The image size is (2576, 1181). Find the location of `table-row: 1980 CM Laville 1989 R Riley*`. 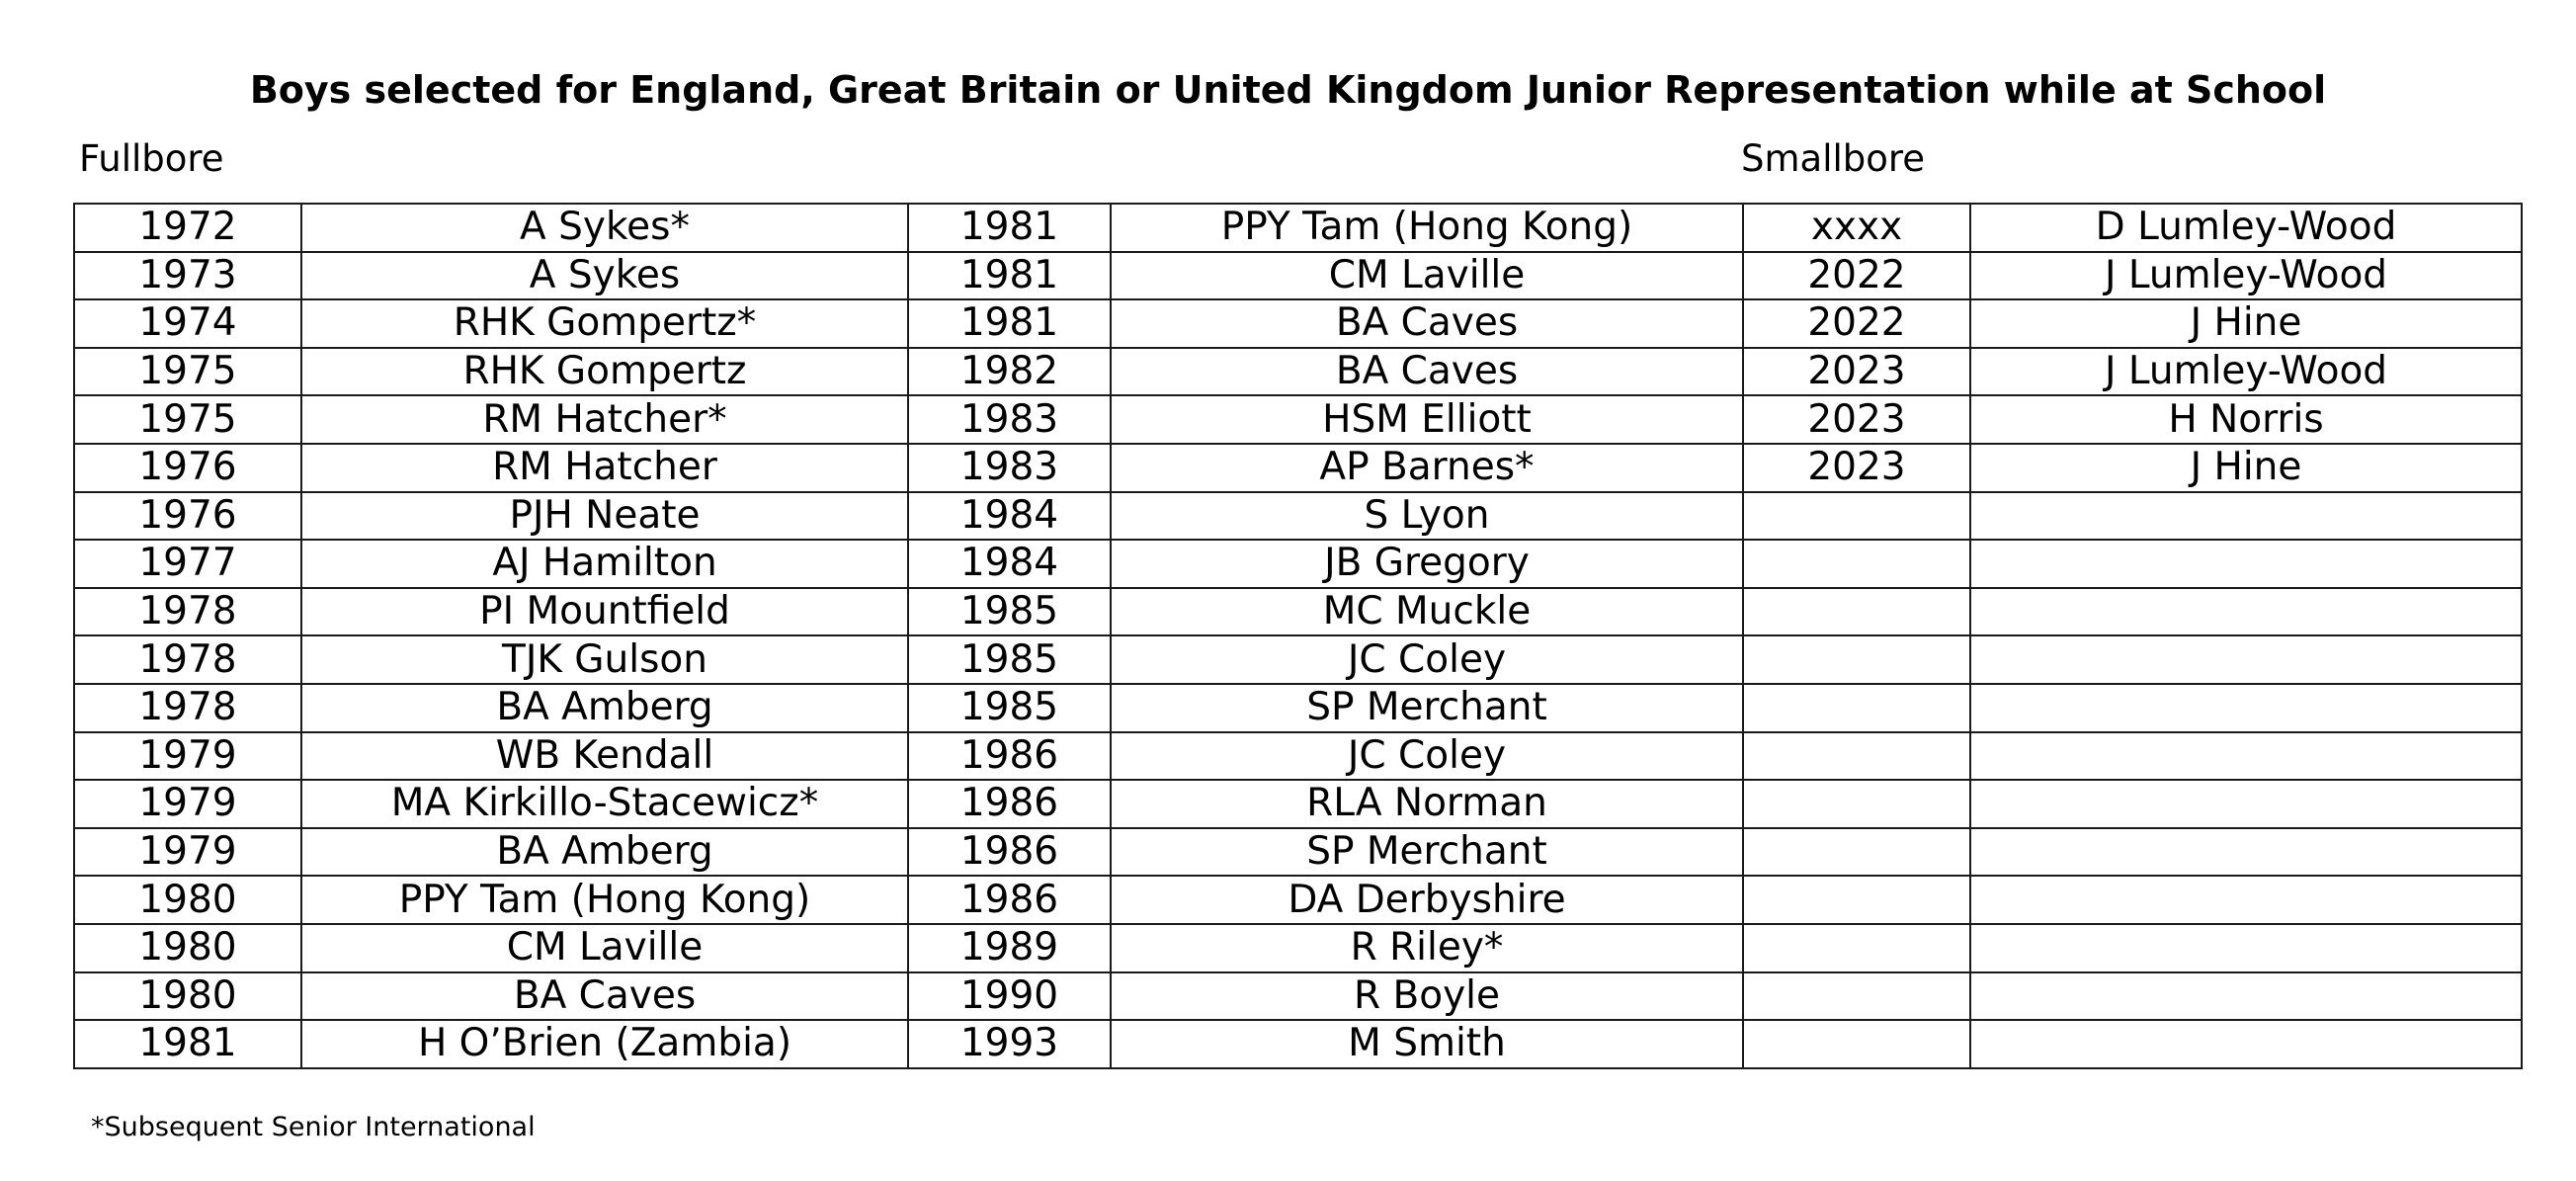

table-row: 1980 CM Laville 1989 R Riley* is located at coordinates (1298, 947).